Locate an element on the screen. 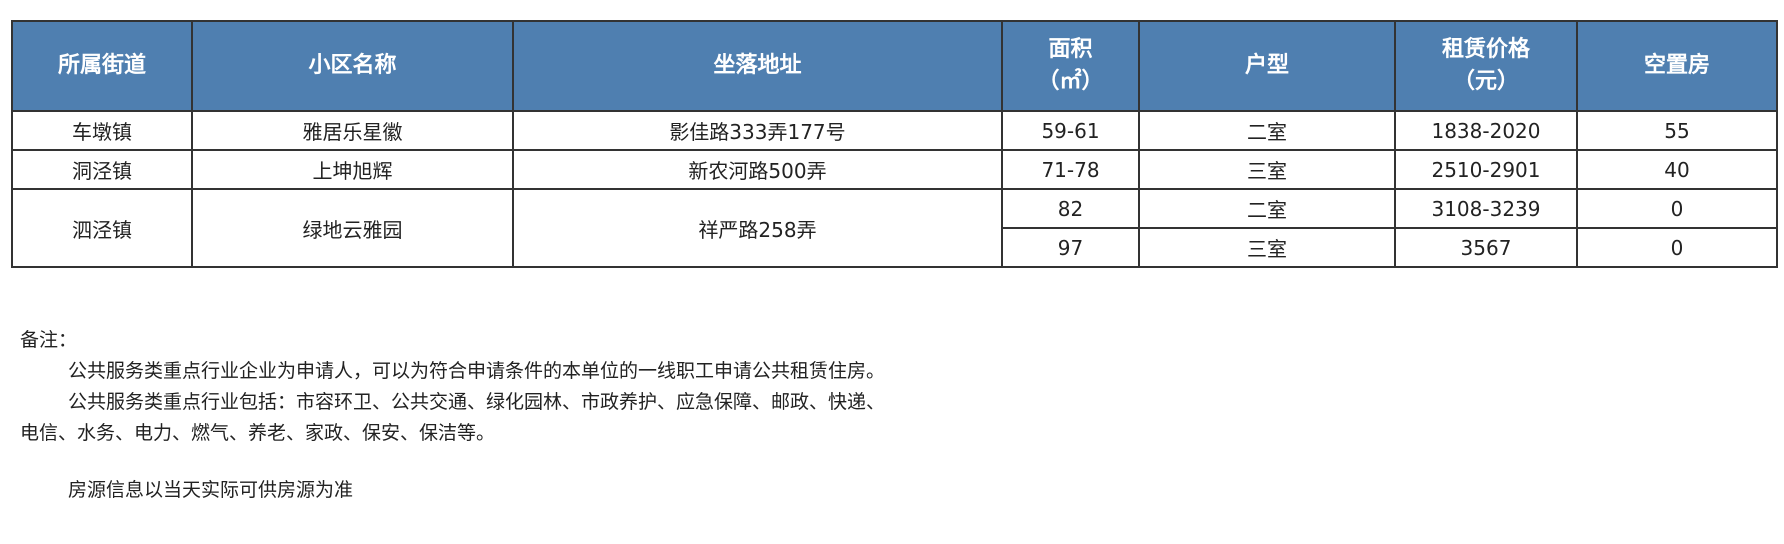 The width and height of the screenshot is (1784, 544). note-line-3: 房源信息以当天实际可供房源为准 is located at coordinates (211, 490).